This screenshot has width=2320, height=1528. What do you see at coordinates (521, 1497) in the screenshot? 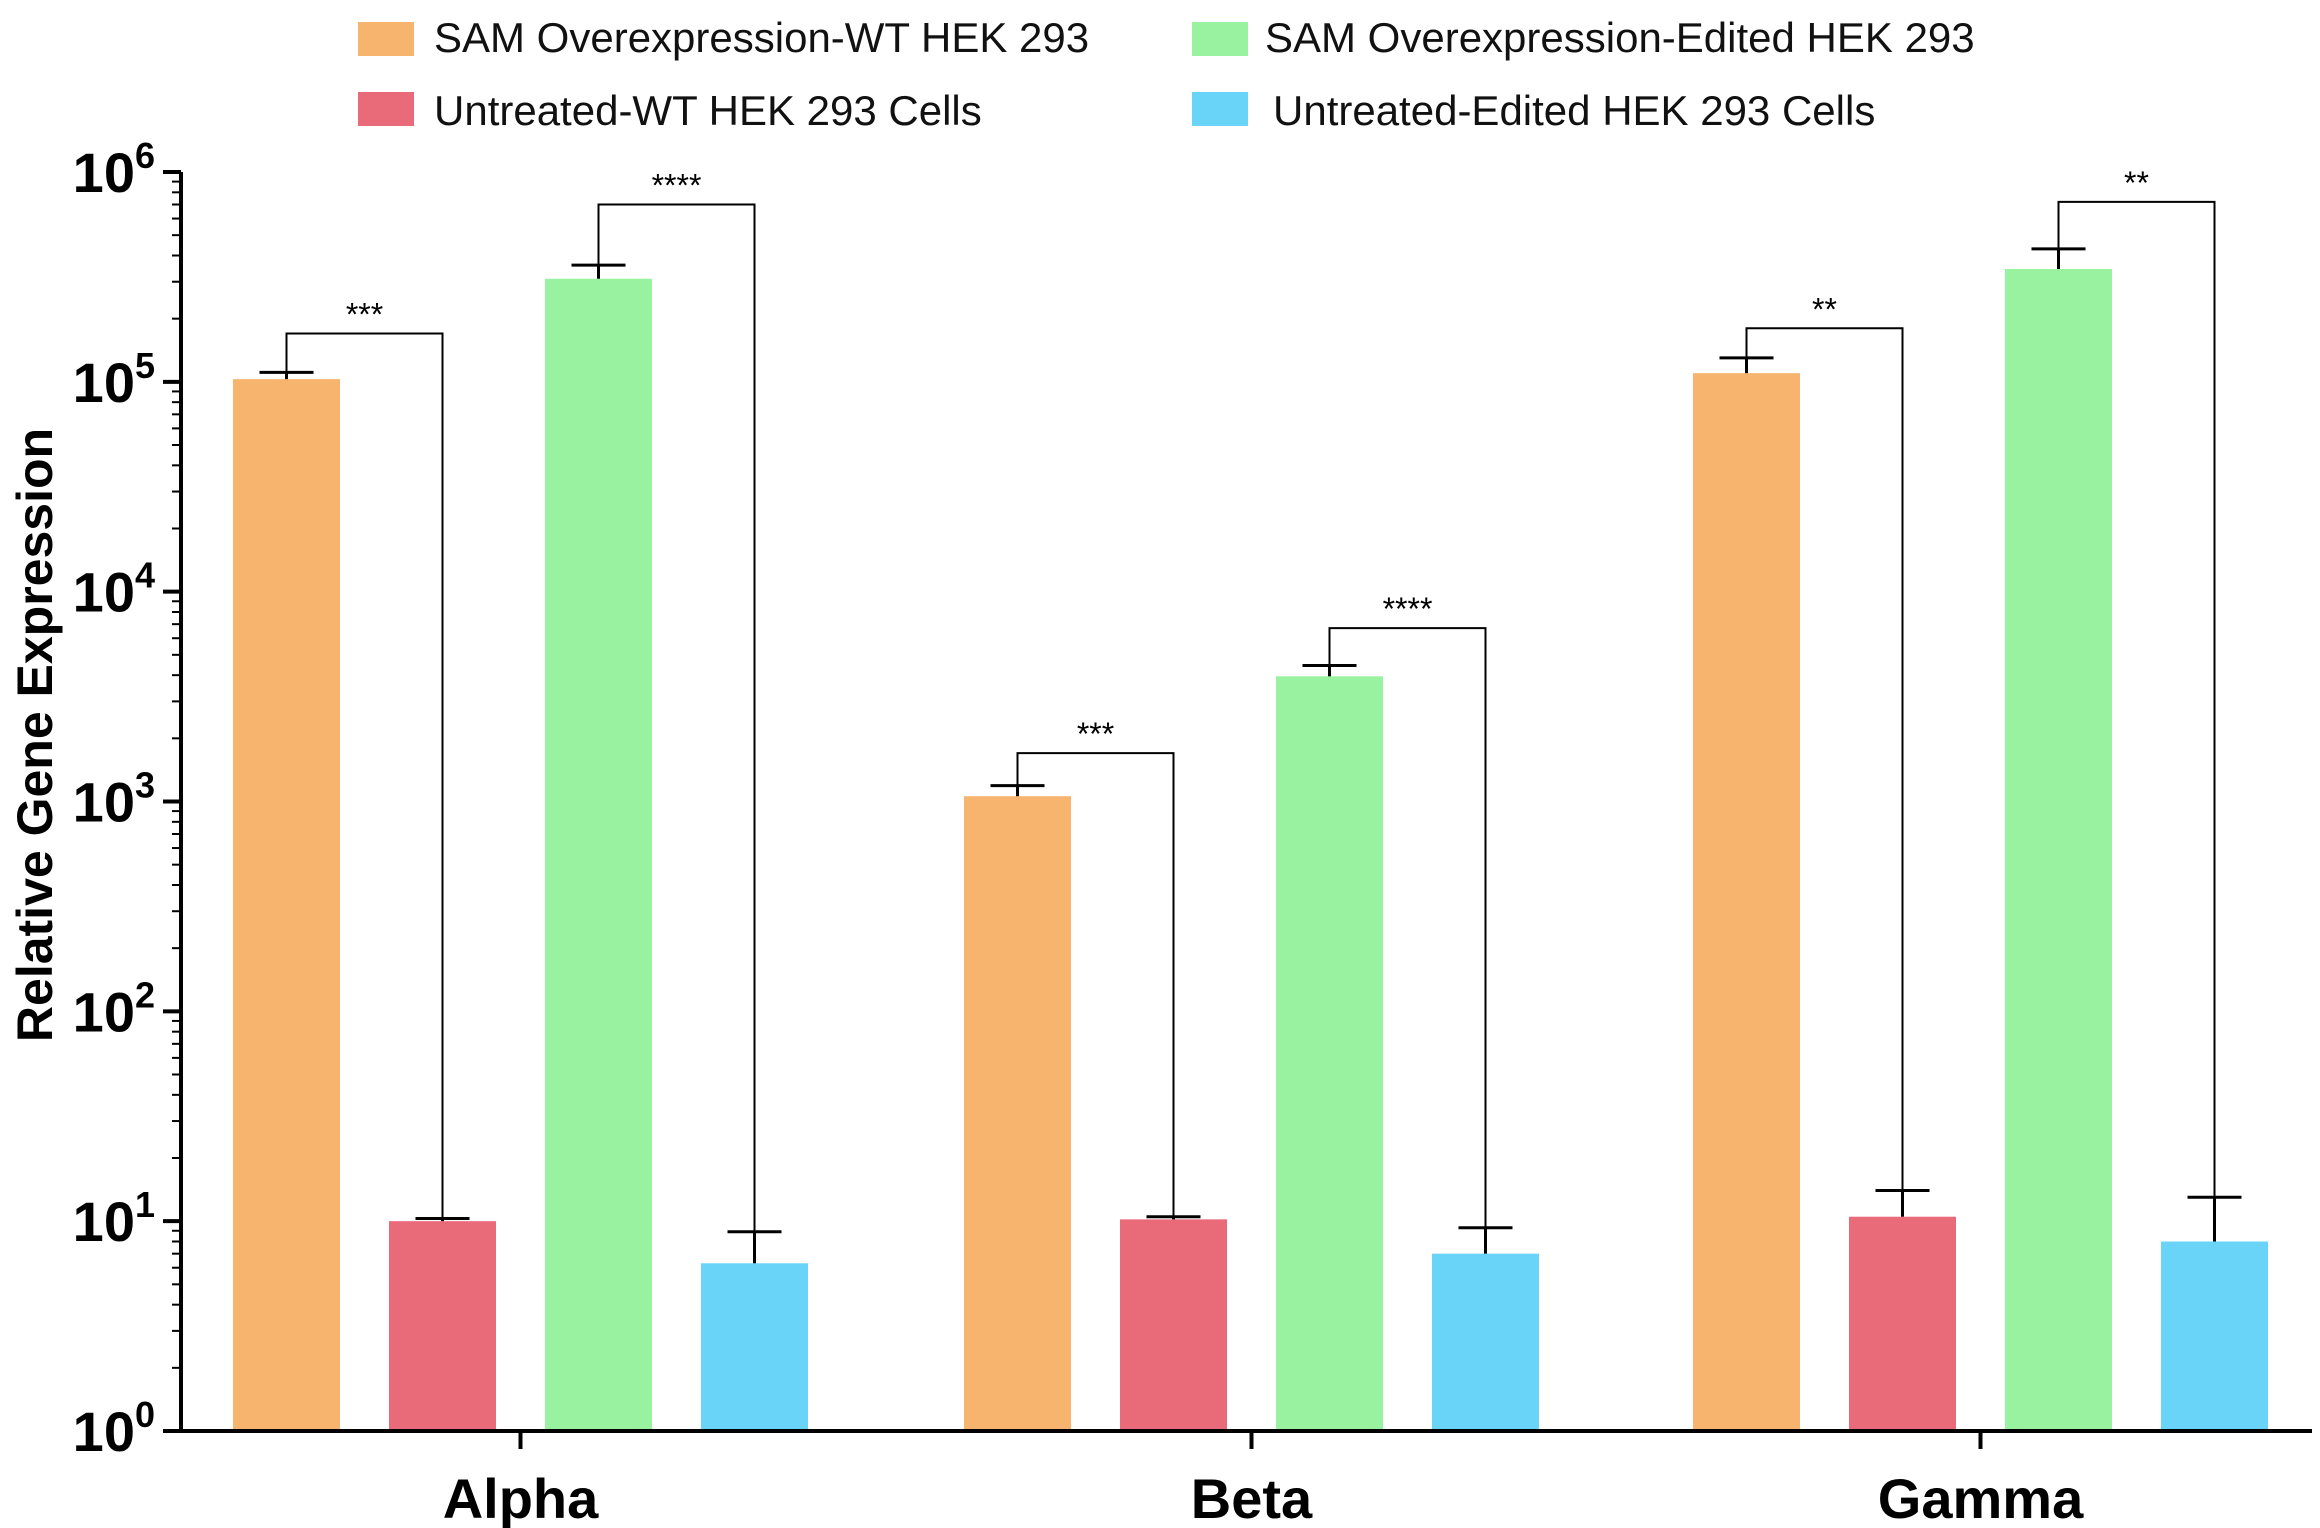
I see `x-category-label: Alpha` at bounding box center [521, 1497].